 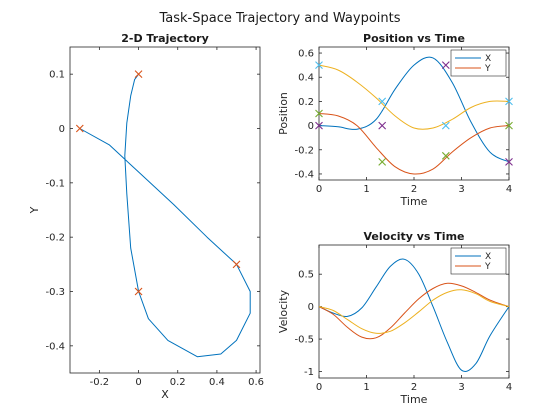 What do you see at coordinates (414, 189) in the screenshot?
I see `position-xtick-label: 2` at bounding box center [414, 189].